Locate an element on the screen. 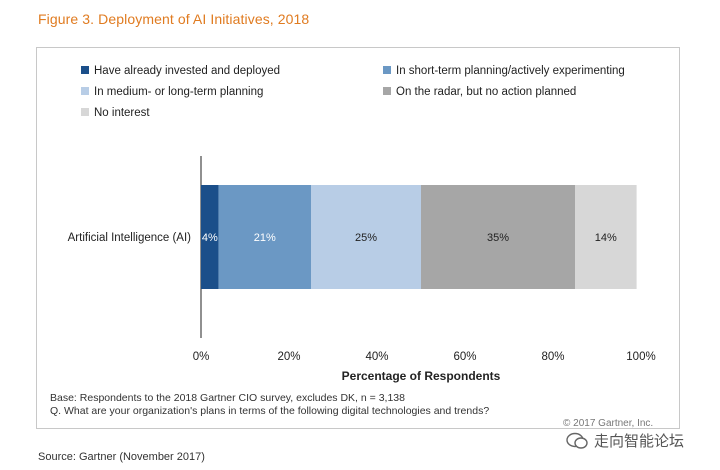 The width and height of the screenshot is (720, 470). wechat-icon is located at coordinates (577, 440).